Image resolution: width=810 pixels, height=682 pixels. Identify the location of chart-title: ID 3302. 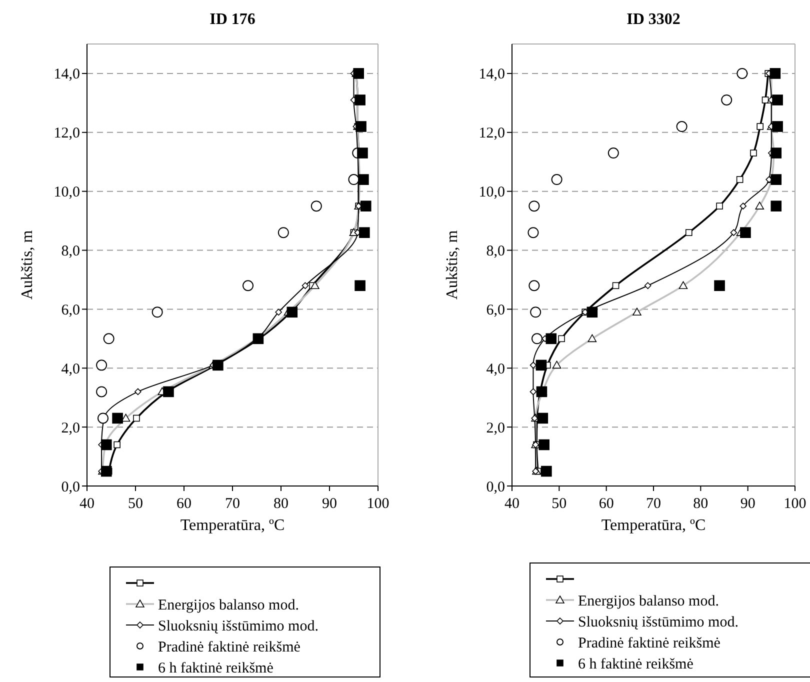
(653, 19).